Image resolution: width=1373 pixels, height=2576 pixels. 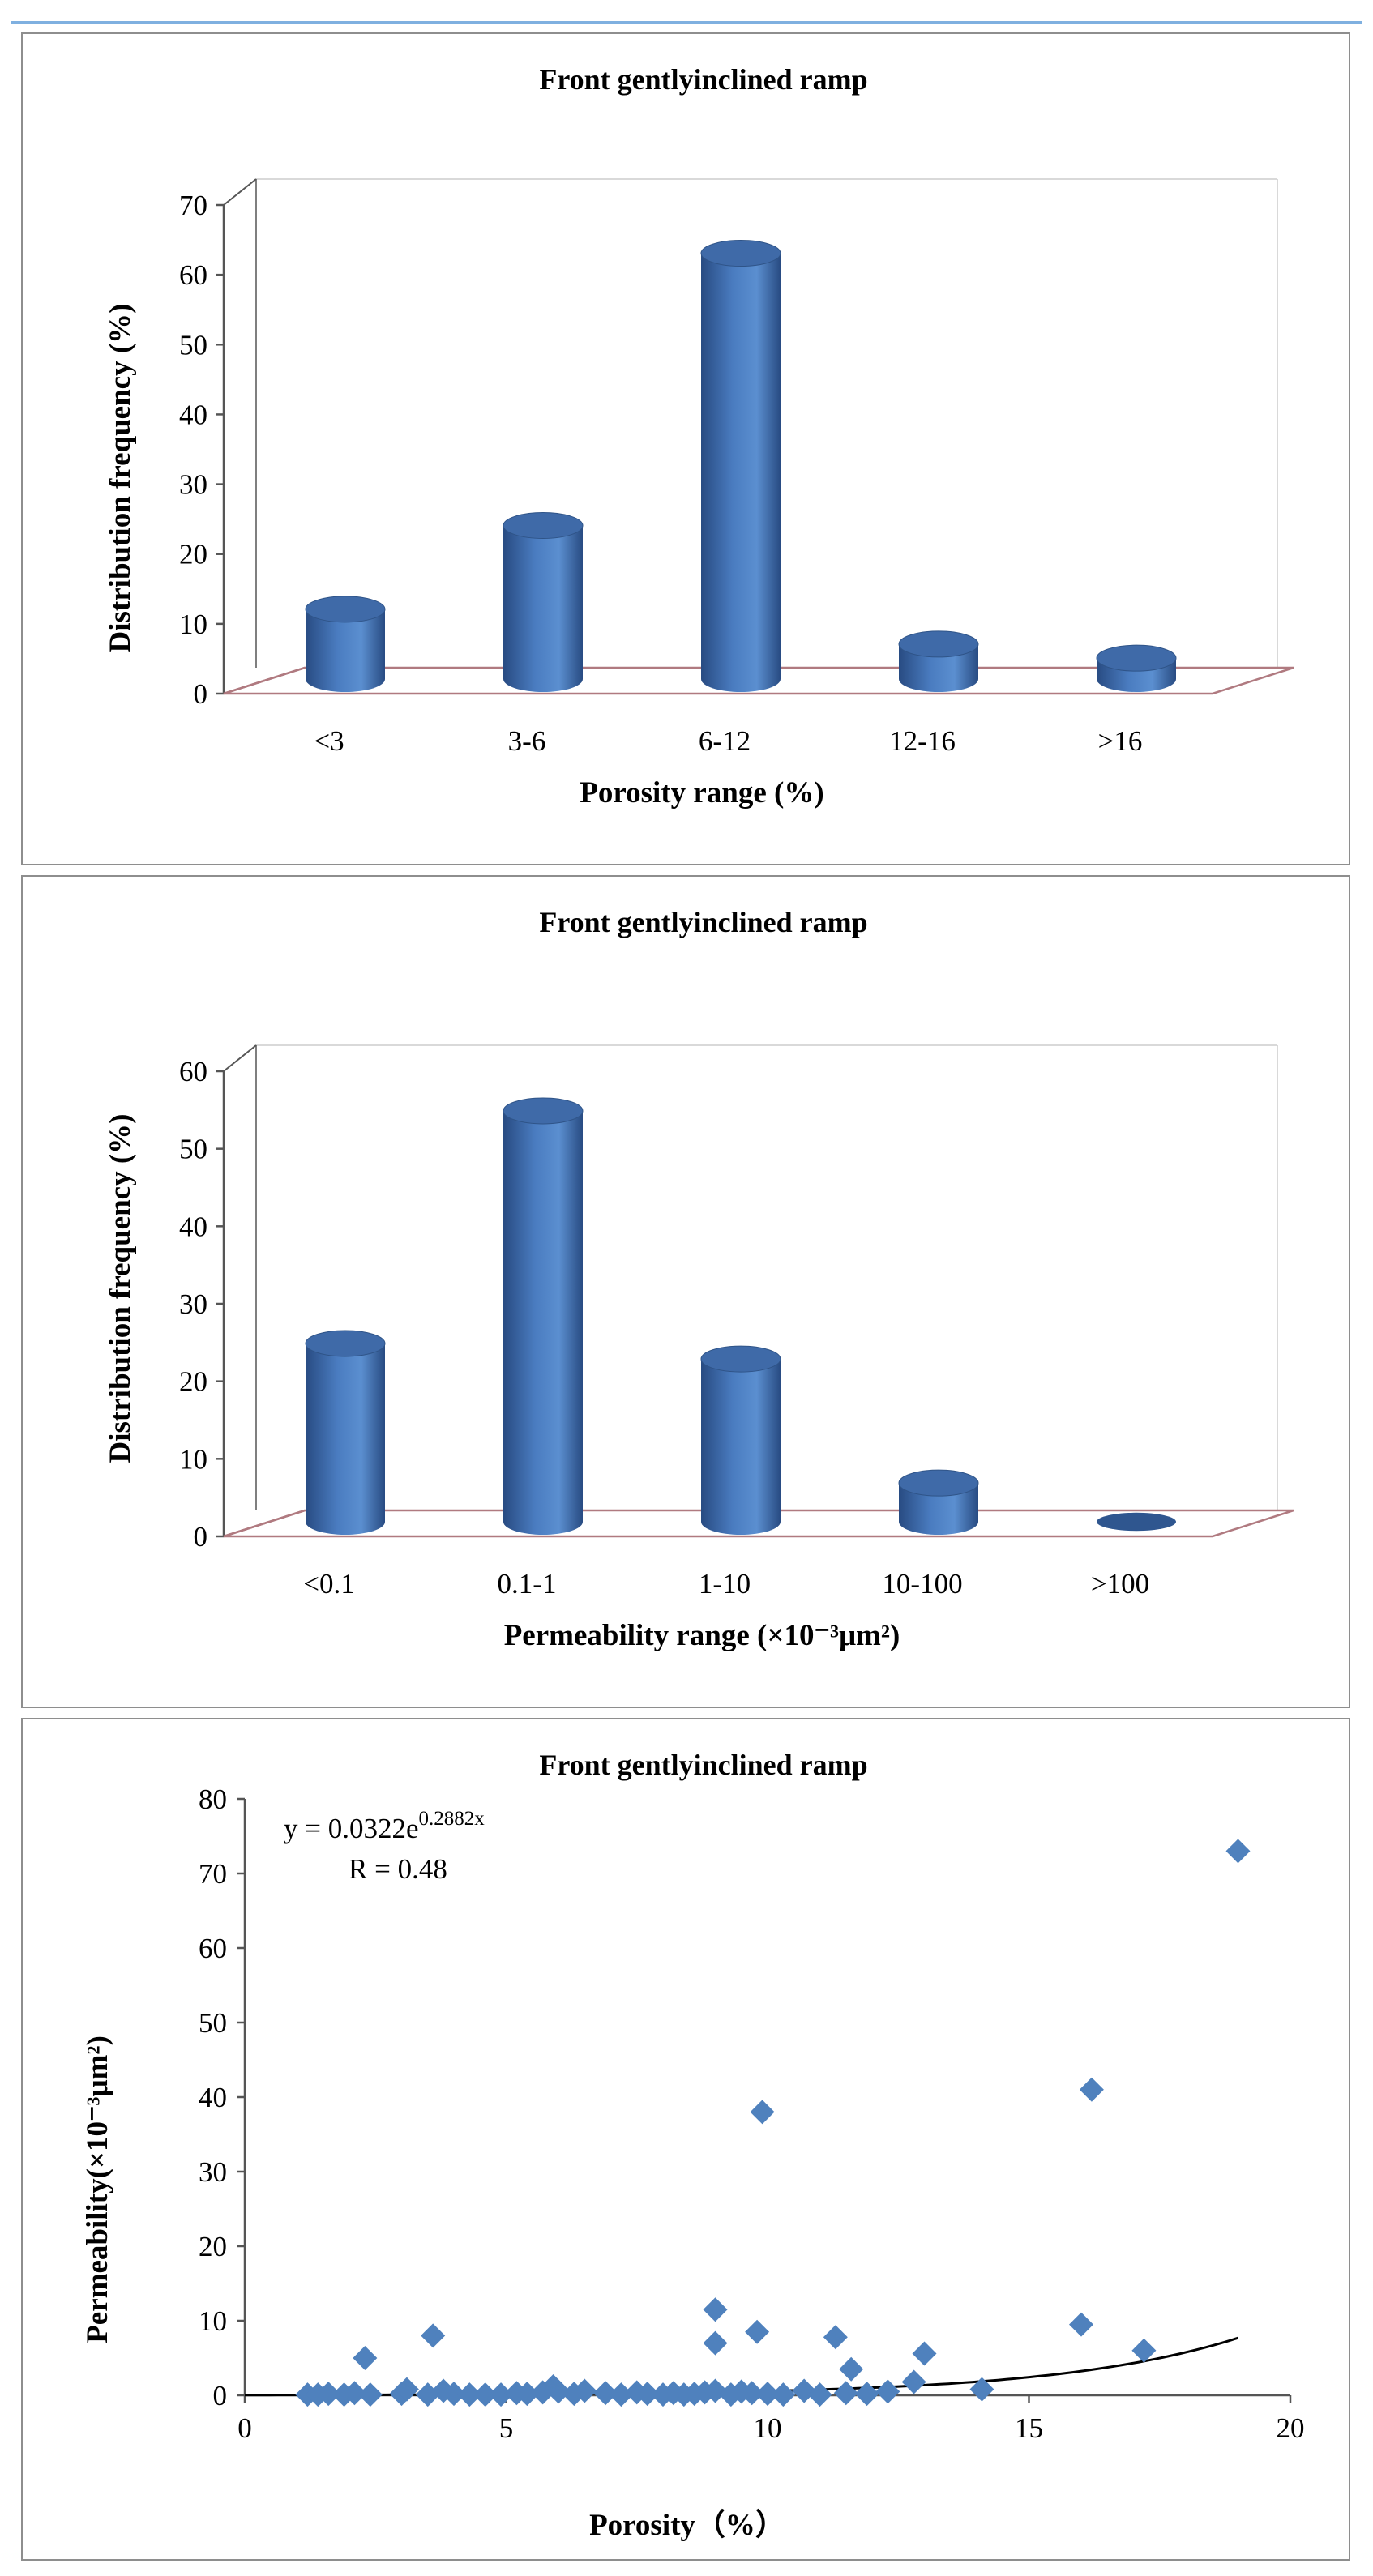 I want to click on x-axis-label: Porosity range (%), so click(x=701, y=793).